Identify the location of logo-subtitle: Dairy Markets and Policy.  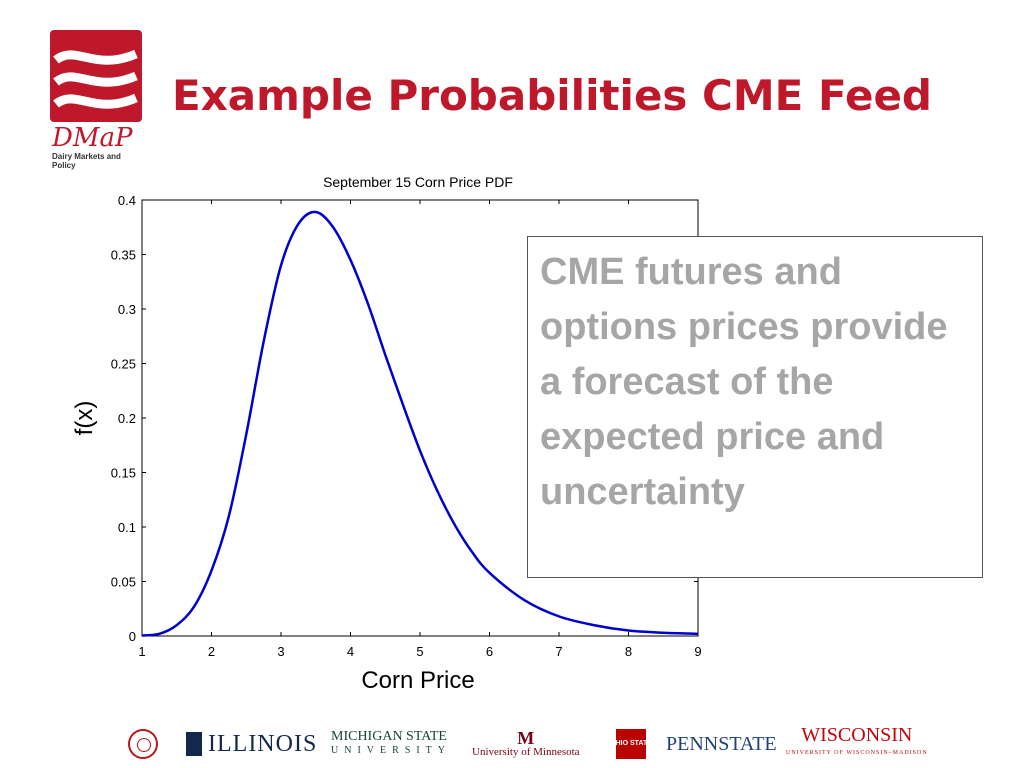
(86, 161).